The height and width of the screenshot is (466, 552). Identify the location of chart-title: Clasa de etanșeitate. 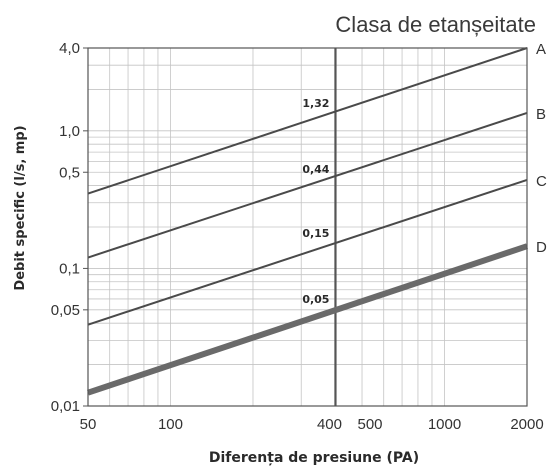
(435, 24).